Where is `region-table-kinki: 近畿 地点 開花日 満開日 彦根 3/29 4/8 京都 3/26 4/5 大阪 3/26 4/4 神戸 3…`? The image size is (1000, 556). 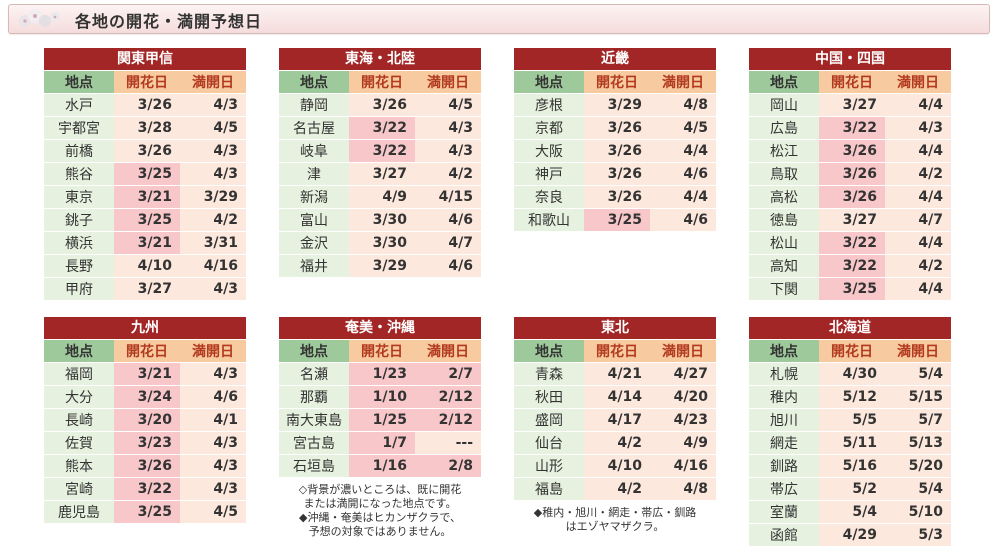 region-table-kinki: 近畿 地点 開花日 満開日 彦根 3/29 4/8 京都 3/26 4/5 大阪 3/26 4/4 神戸 3… is located at coordinates (615, 139).